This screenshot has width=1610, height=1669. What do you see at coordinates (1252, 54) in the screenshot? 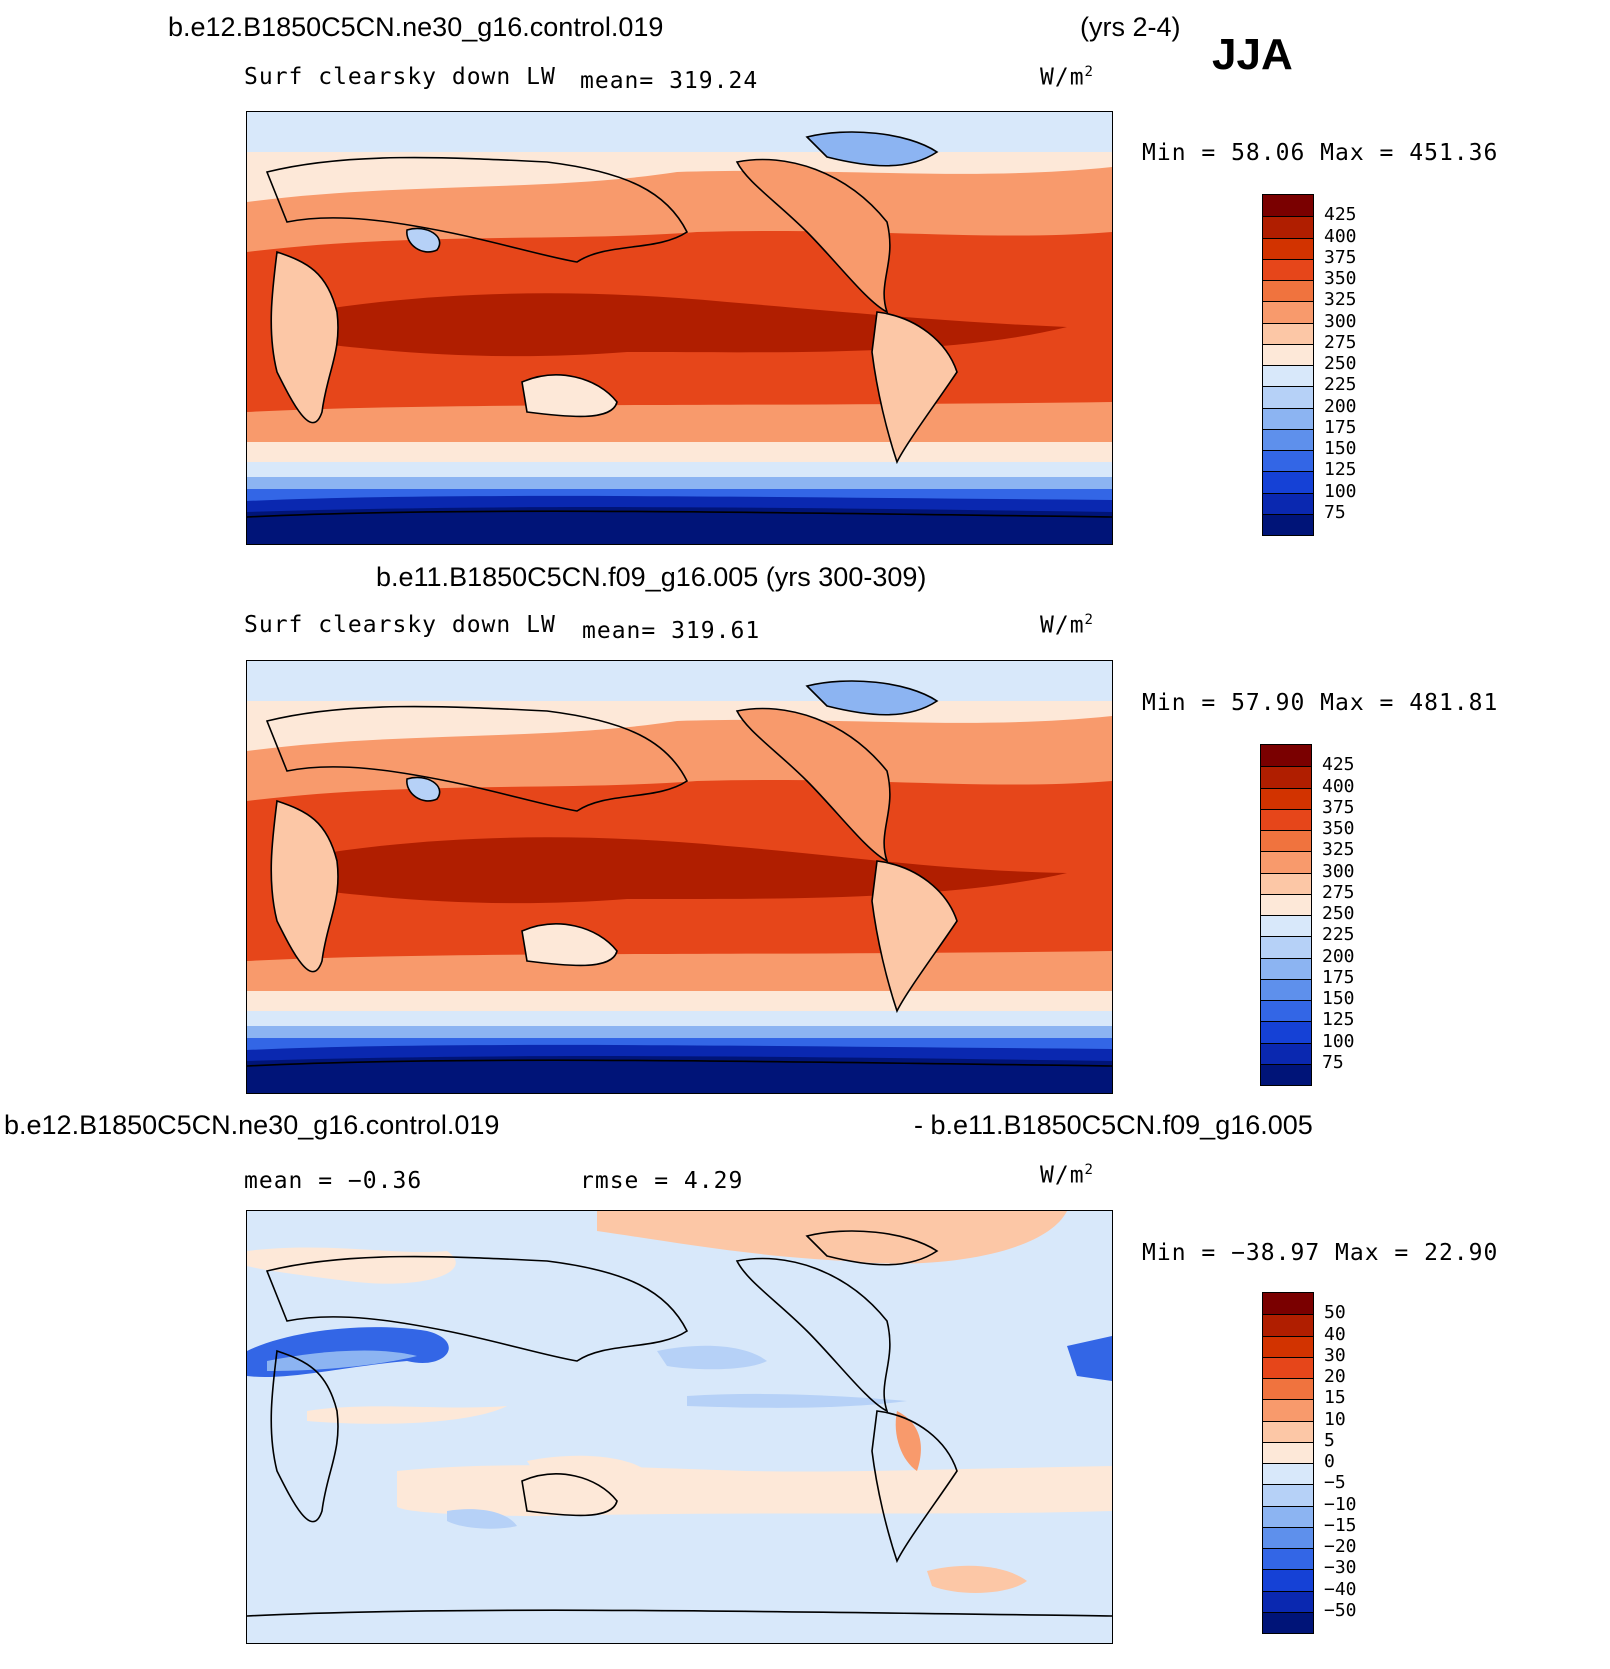
I see `season-label: JJA` at bounding box center [1252, 54].